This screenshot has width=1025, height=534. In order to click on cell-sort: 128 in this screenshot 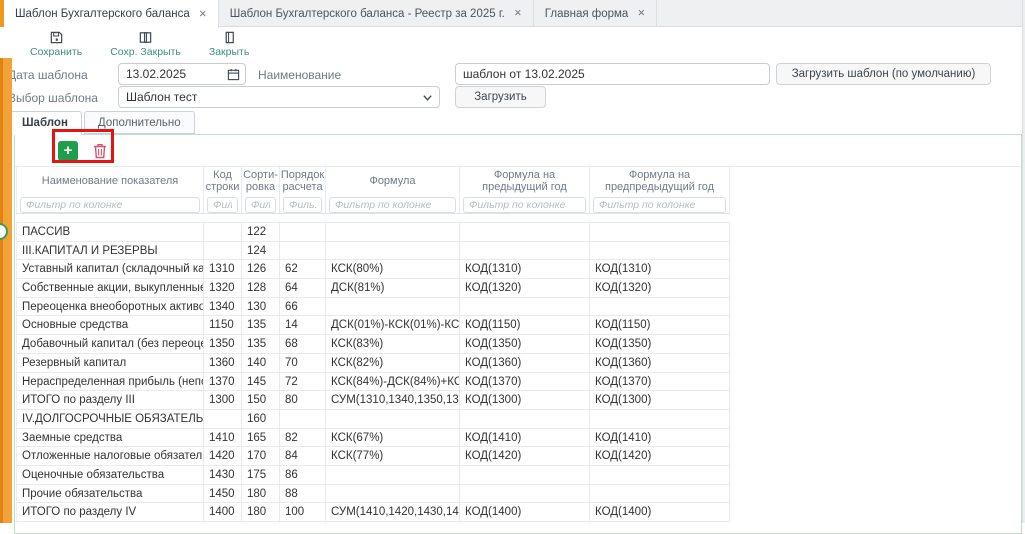, I will do `click(261, 288)`.